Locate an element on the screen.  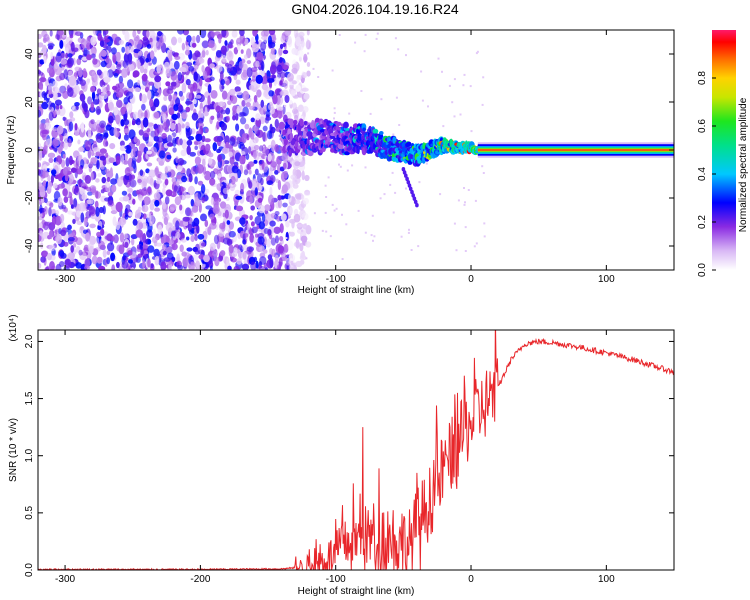
x-tick-label: 100 is located at coordinates (606, 279).